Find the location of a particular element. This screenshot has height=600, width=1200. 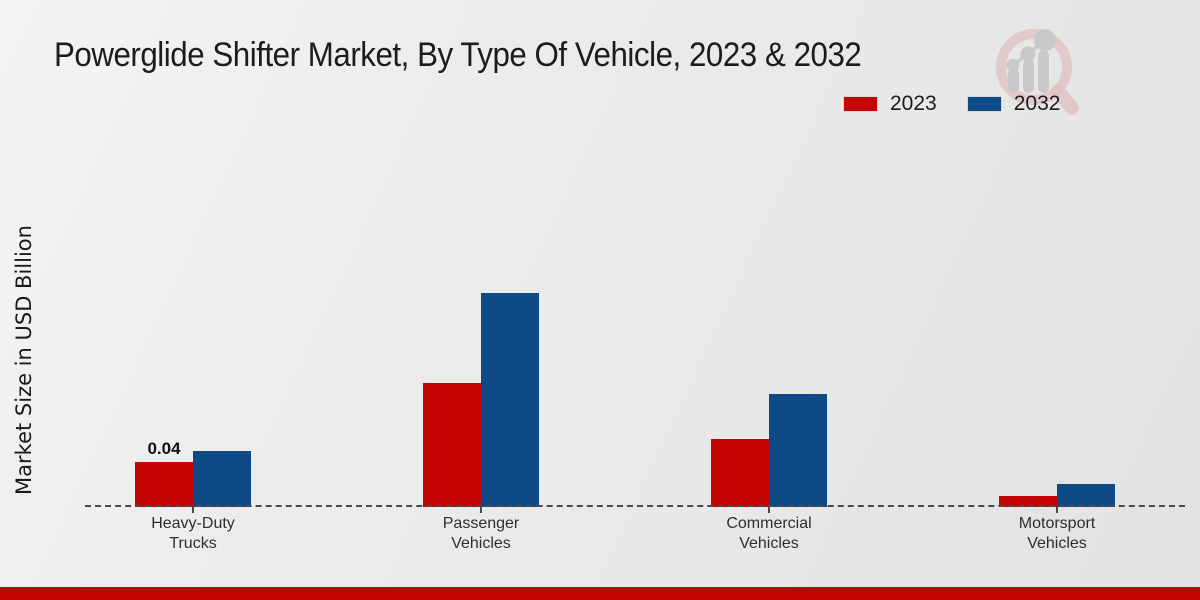

bar-2023-heavy-duty-trucks is located at coordinates (164, 484).